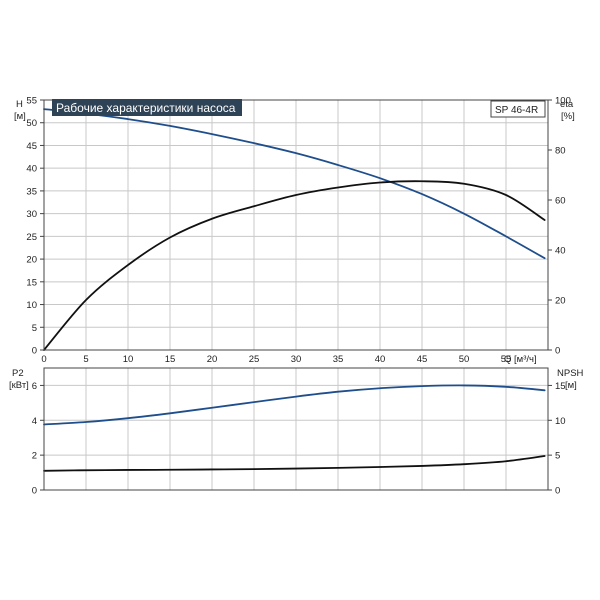  Describe the element at coordinates (570, 373) in the screenshot. I see `npsh-axis-name: NPSH` at that location.